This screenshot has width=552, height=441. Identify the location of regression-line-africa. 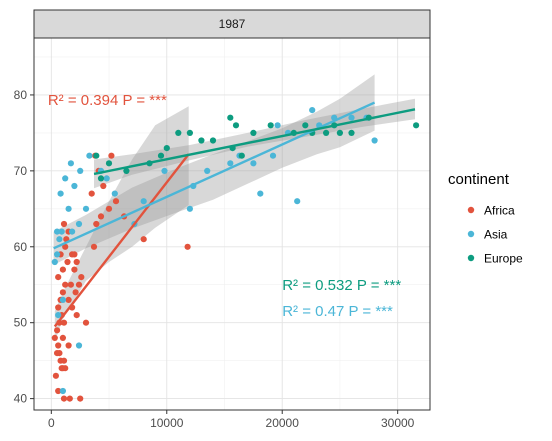
(121, 240).